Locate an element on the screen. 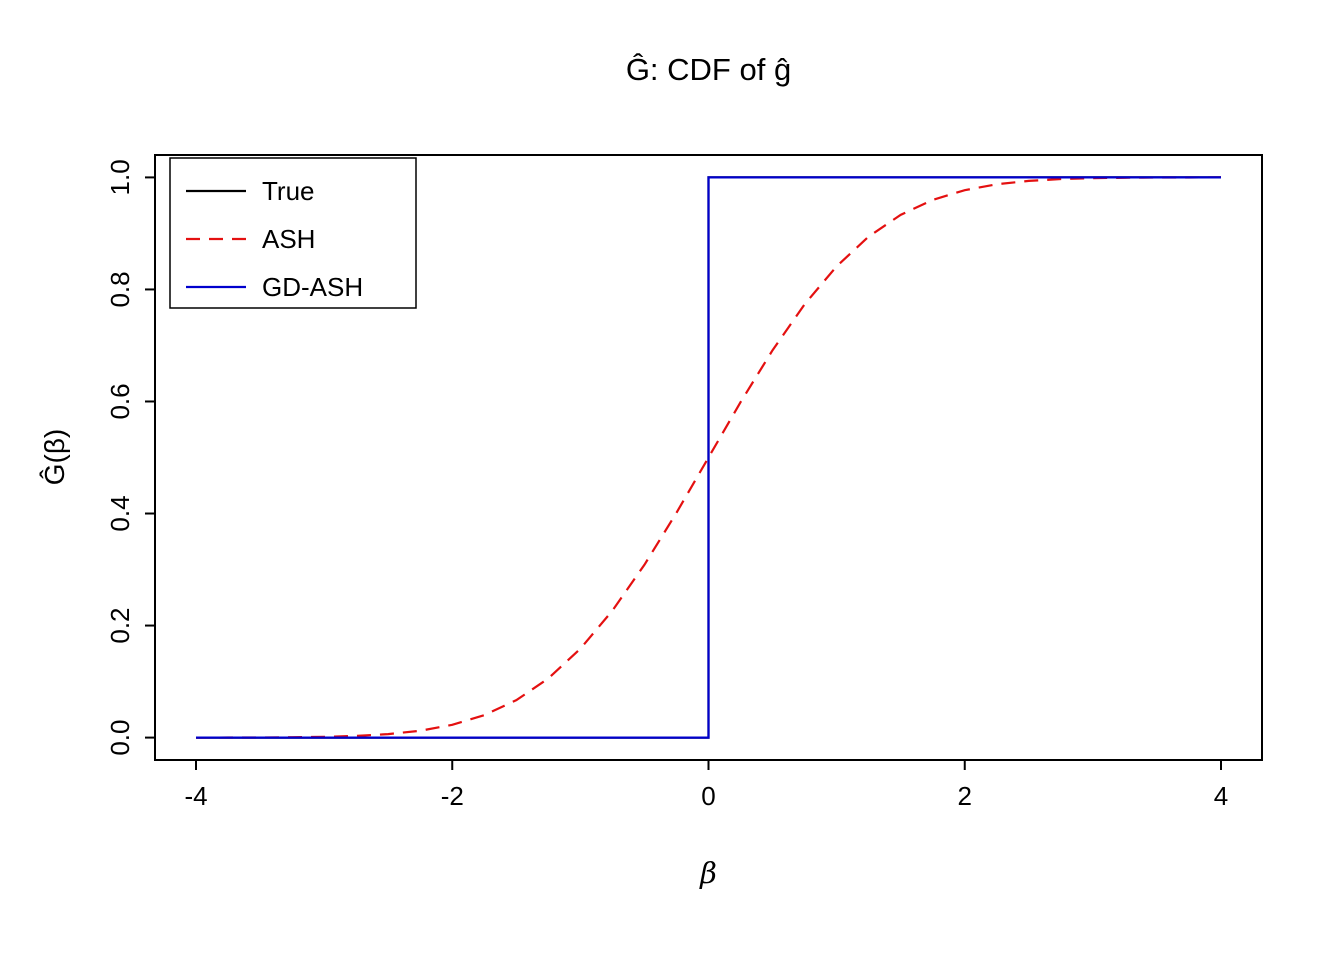  legend-label: True is located at coordinates (288, 191).